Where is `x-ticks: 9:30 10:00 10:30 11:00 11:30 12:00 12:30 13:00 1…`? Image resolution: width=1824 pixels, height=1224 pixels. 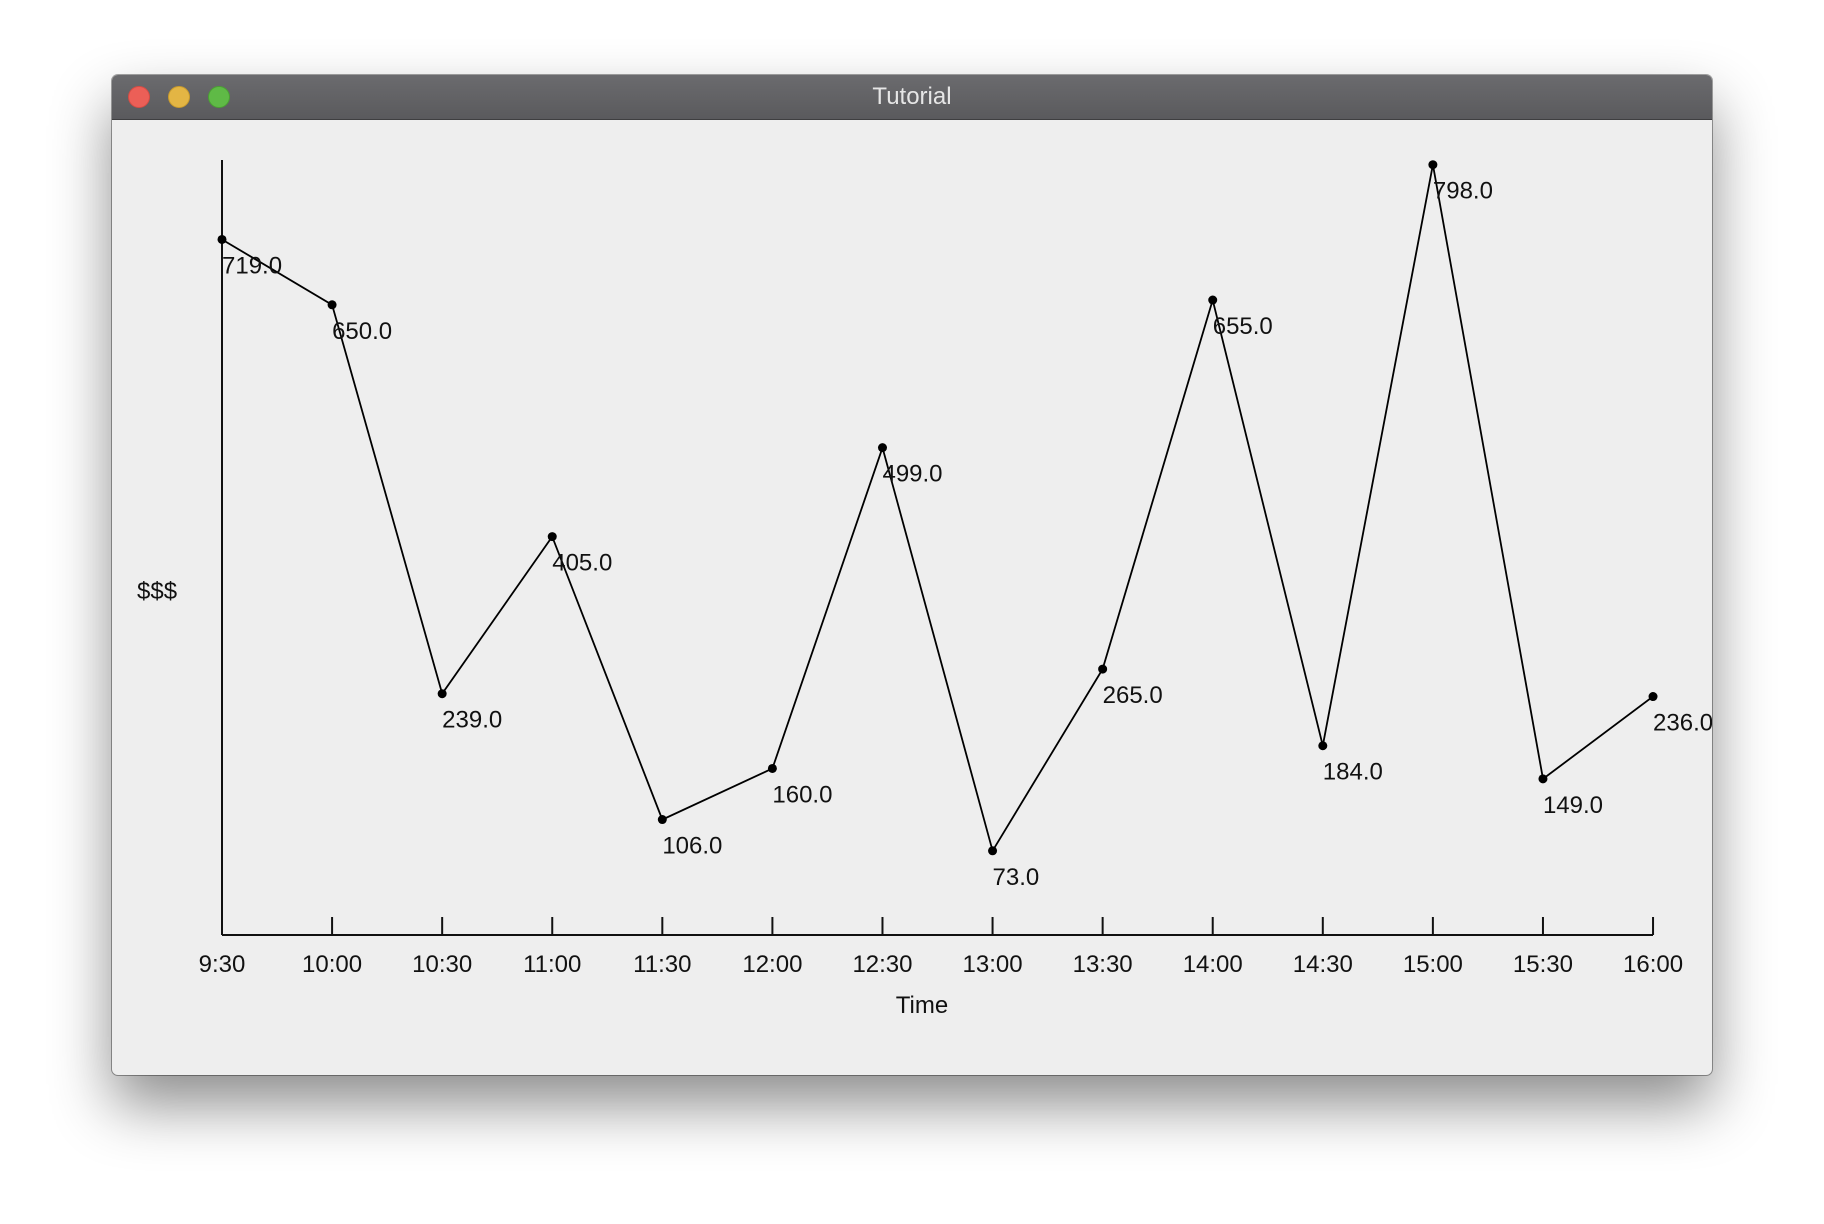 x-ticks: 9:30 10:00 10:30 11:00 11:30 12:00 12:30 13:00 1… is located at coordinates (941, 947).